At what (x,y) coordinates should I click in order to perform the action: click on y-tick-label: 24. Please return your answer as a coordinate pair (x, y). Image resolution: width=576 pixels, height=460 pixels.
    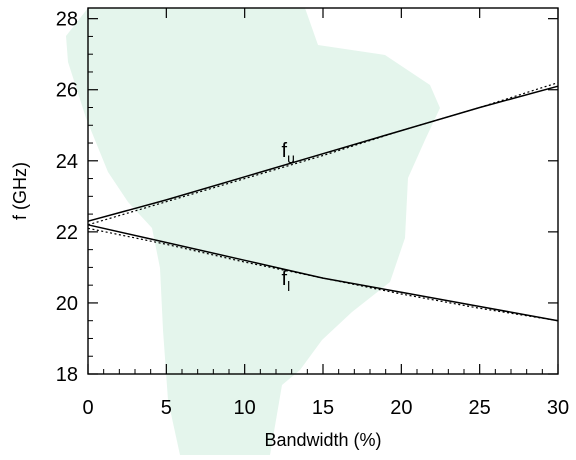
    Looking at the image, I should click on (67, 162).